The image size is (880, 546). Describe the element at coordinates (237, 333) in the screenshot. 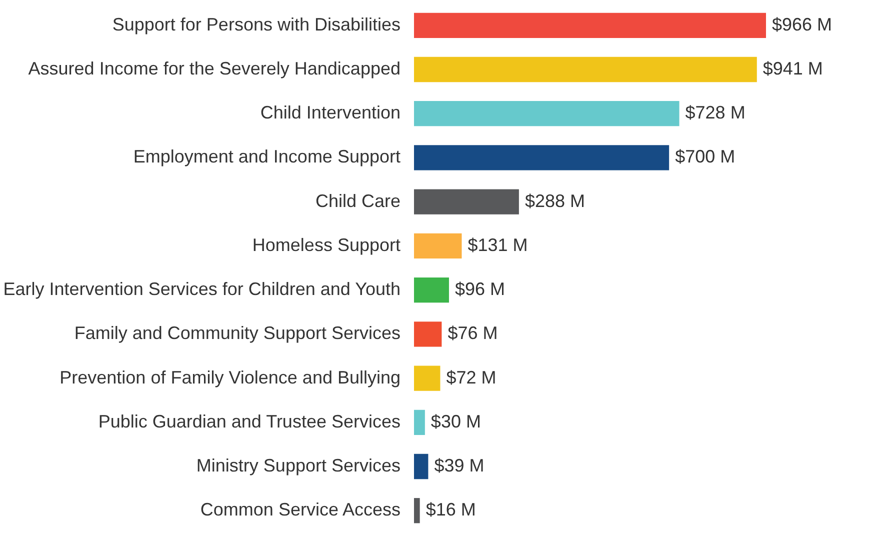

I see `y-tick-label: Family and Community Support Services` at that location.